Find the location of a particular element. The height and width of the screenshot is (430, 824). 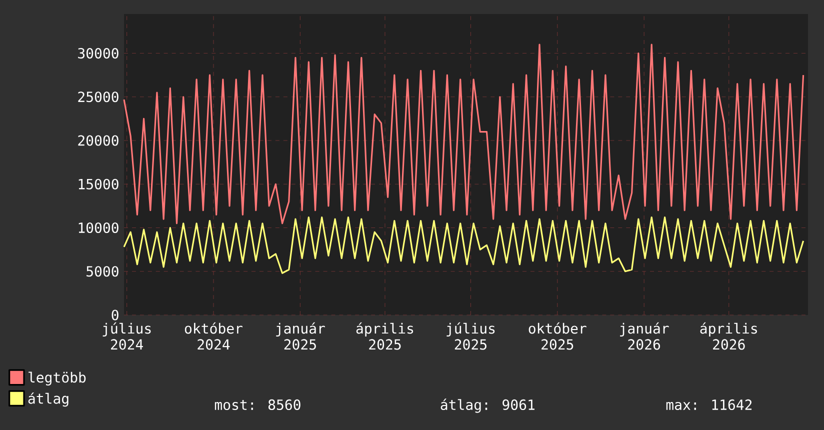

x-tick-label: január 2026 is located at coordinates (644, 336).